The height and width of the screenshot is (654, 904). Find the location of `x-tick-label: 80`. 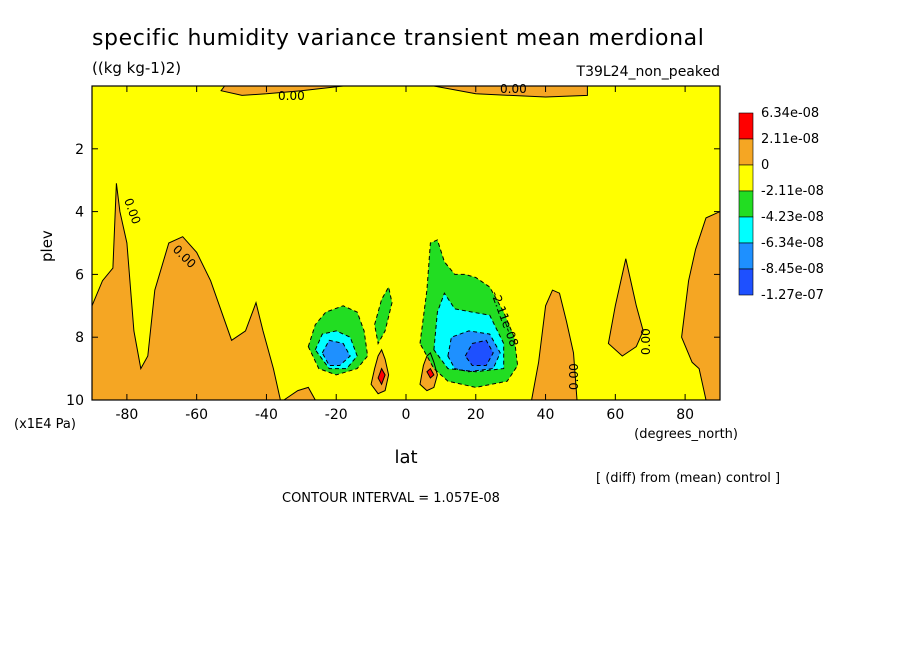

x-tick-label: 80 is located at coordinates (685, 415).